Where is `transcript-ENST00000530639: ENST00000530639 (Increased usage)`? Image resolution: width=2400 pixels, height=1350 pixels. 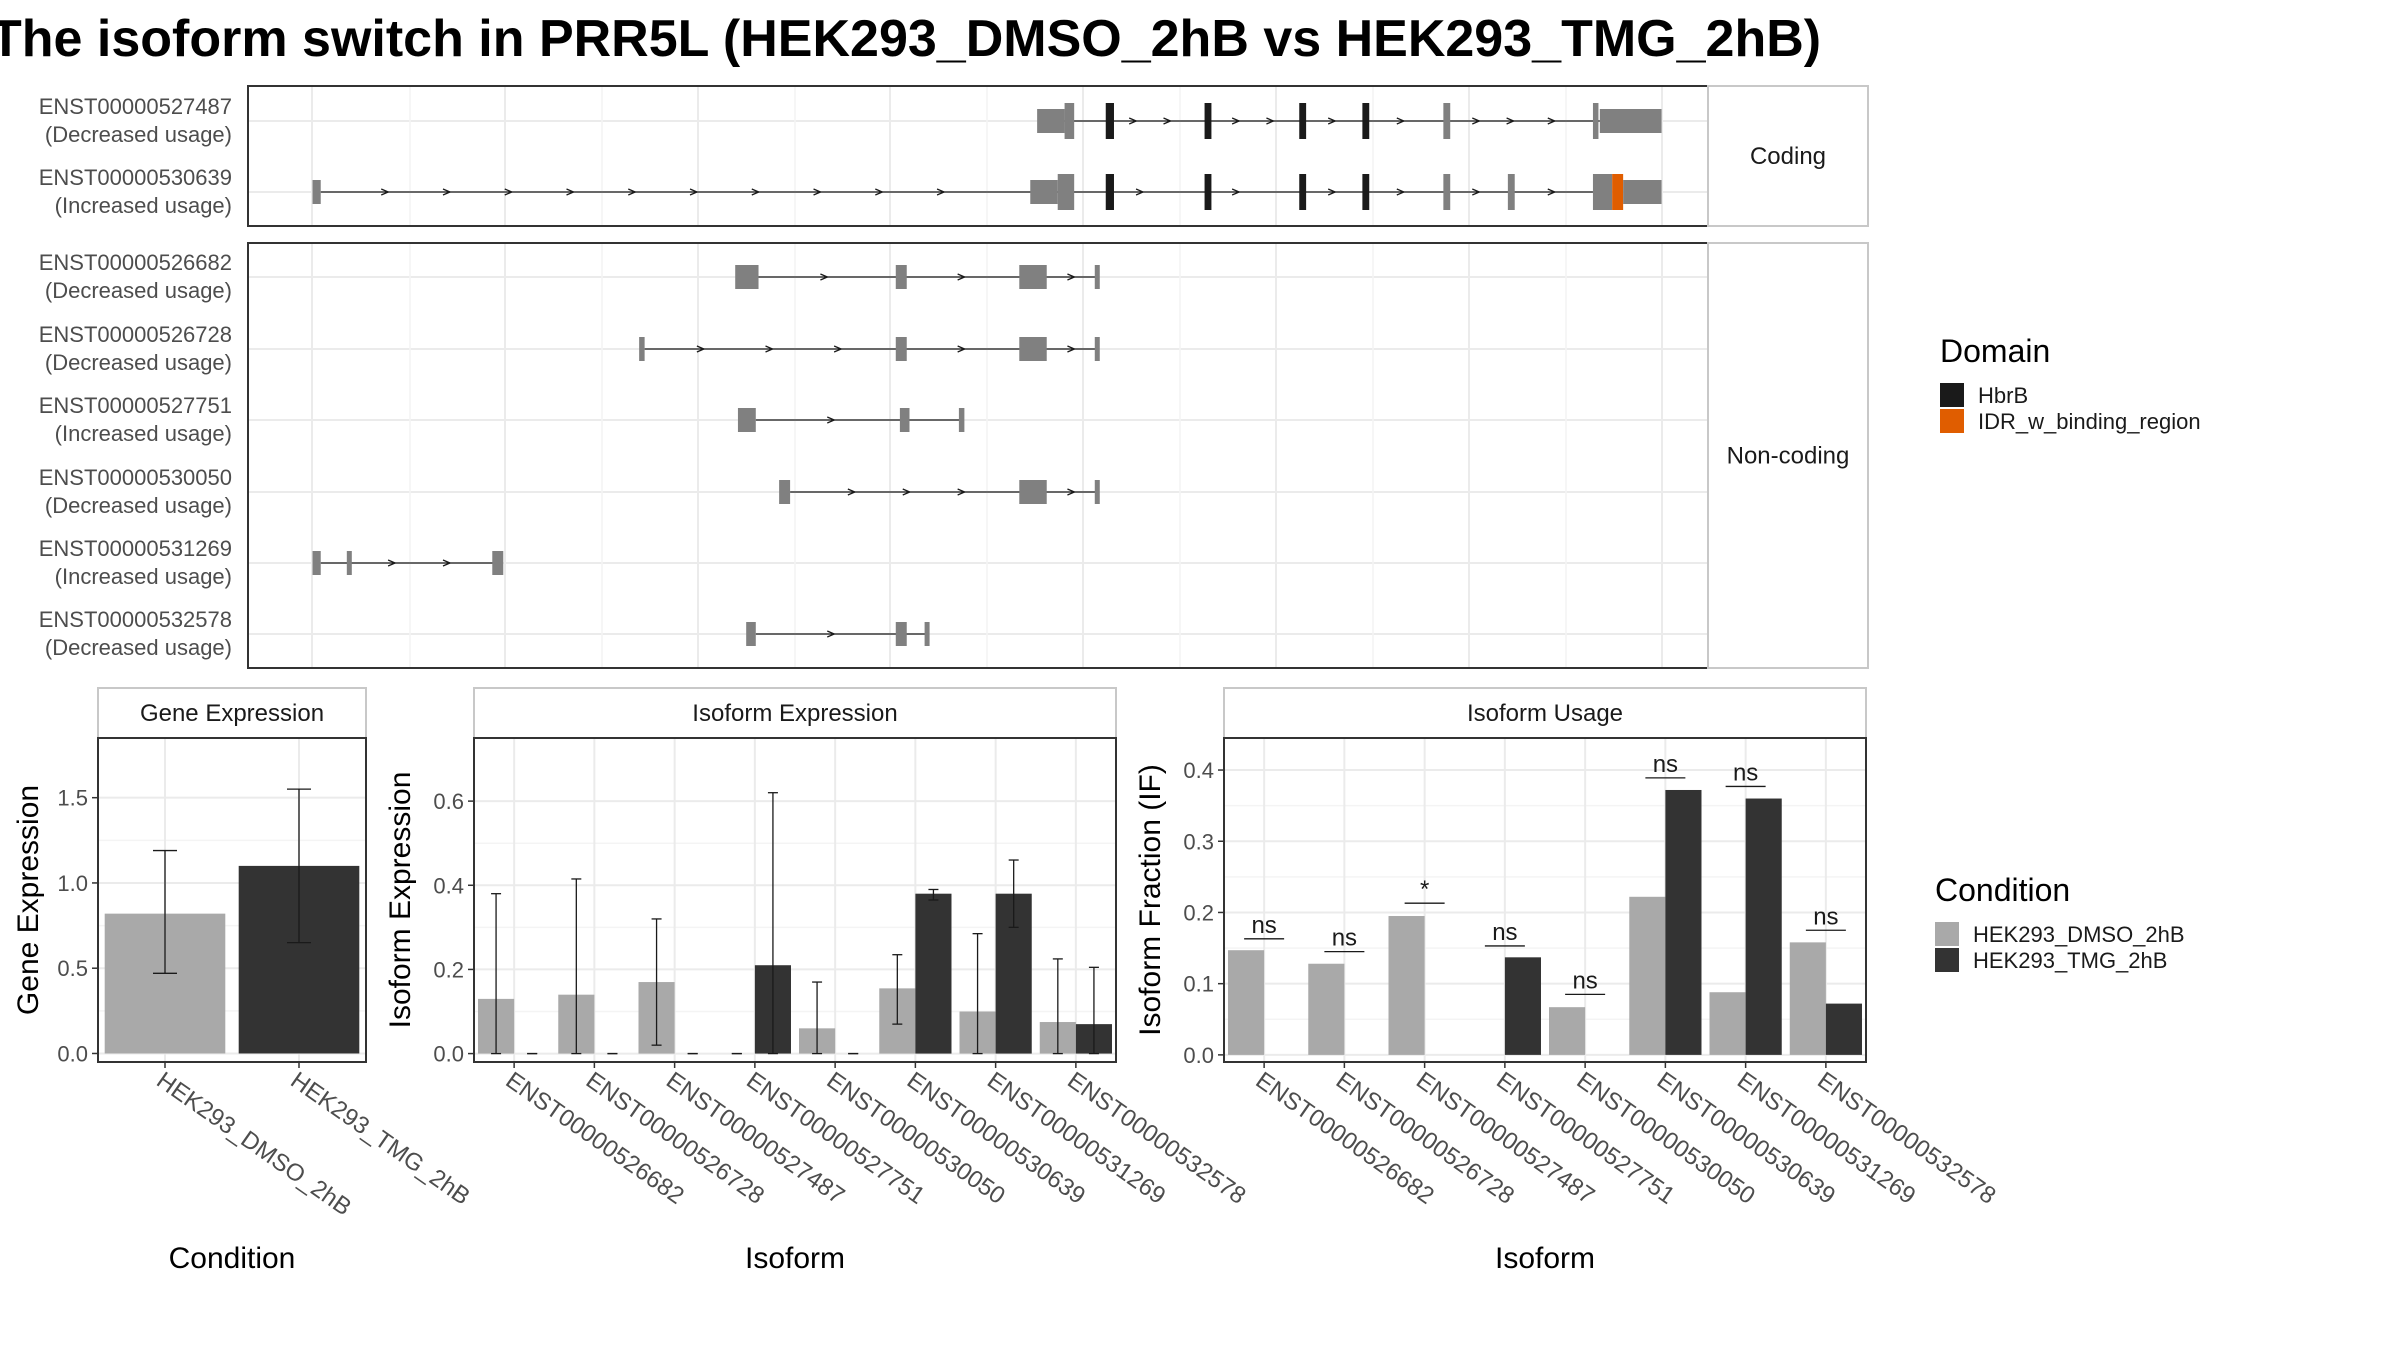 transcript-ENST00000530639: ENST00000530639 (Increased usage) is located at coordinates (850, 191).